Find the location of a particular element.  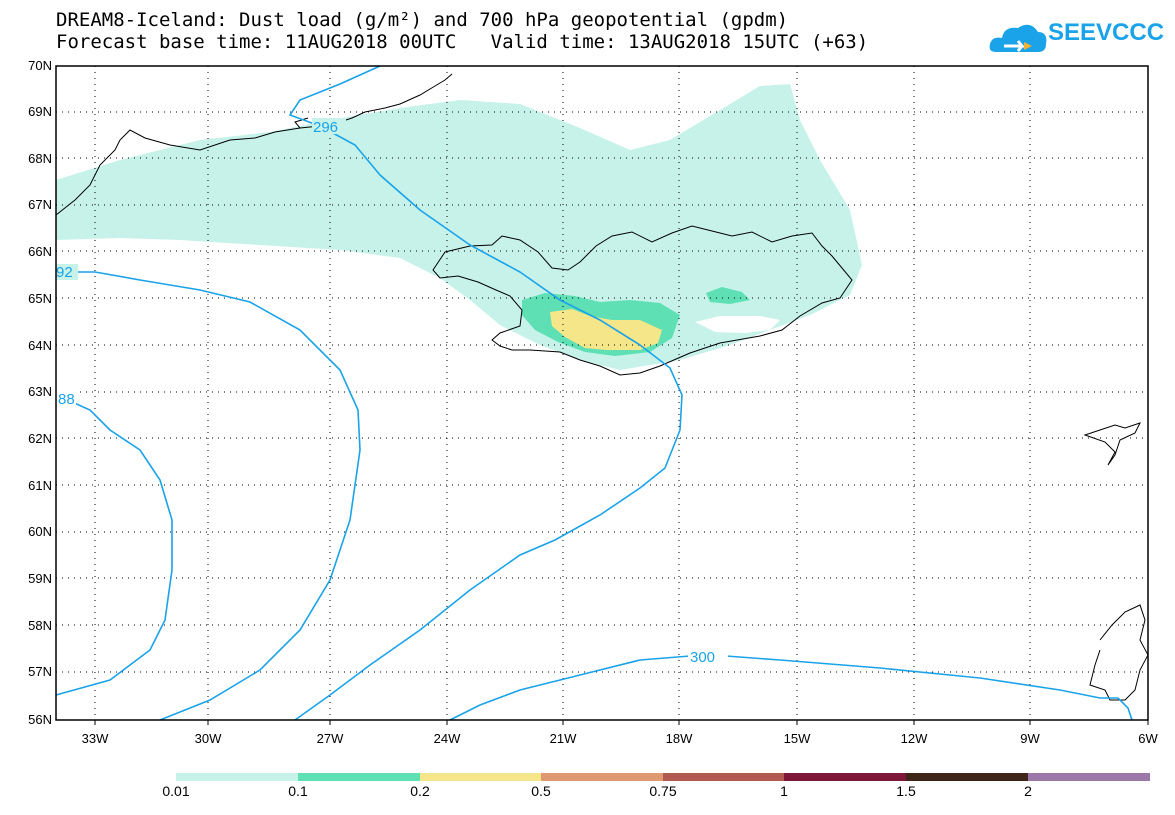

lon-label: 30W is located at coordinates (208, 738).